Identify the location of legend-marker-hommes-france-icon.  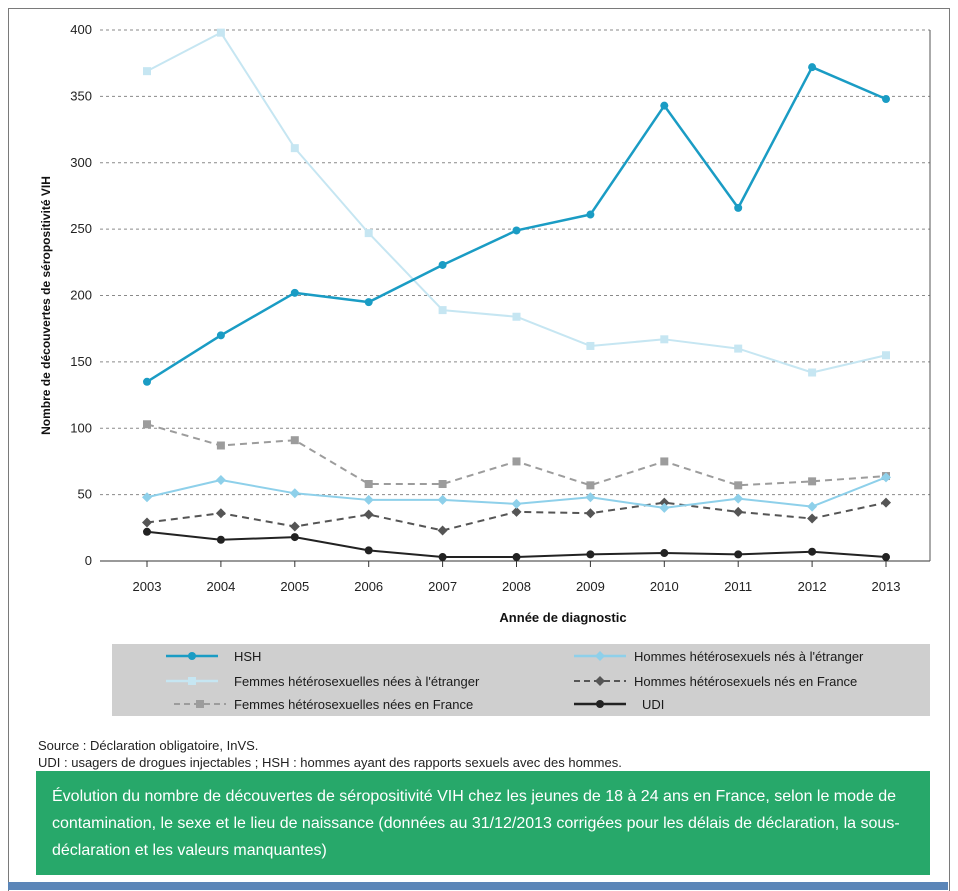
(600, 681).